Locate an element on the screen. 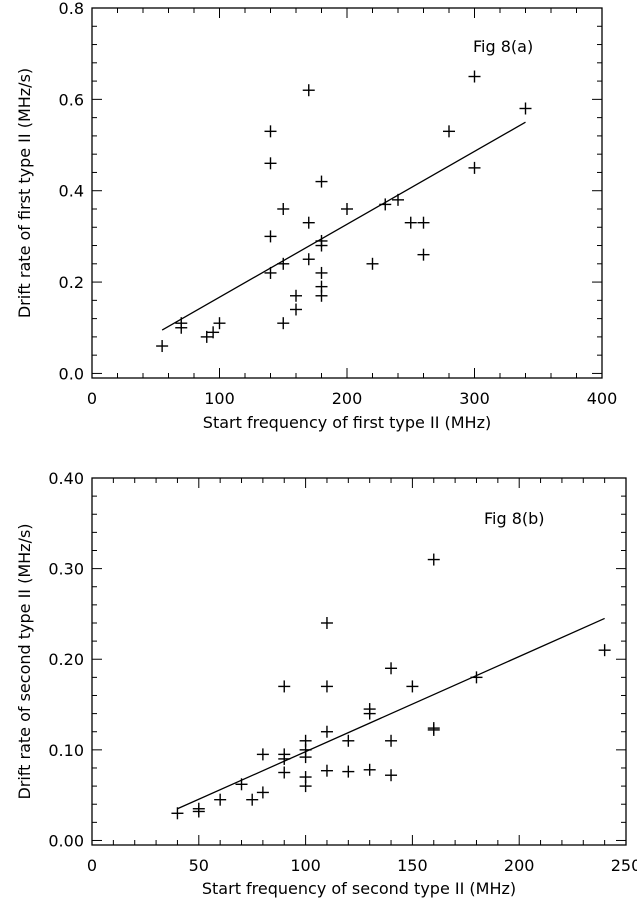 The width and height of the screenshot is (637, 906). y-tick-label: 0.00 is located at coordinates (66, 840).